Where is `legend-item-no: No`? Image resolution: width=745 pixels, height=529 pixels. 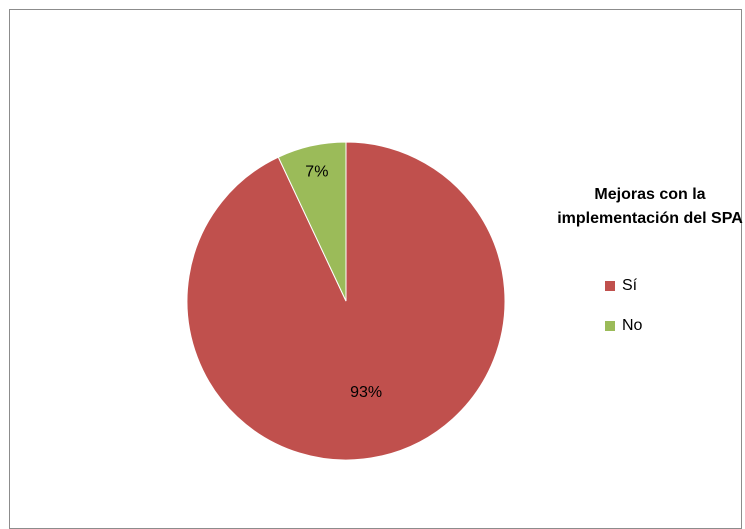
legend-item-no: No is located at coordinates (623, 326).